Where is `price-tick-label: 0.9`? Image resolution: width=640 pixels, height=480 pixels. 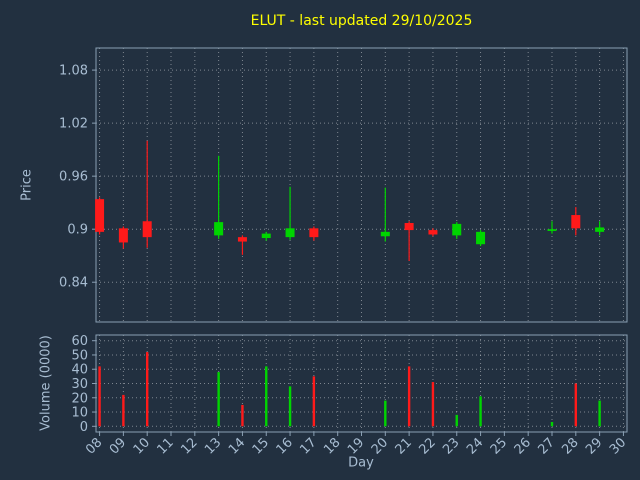 price-tick-label: 0.9 is located at coordinates (77, 230).